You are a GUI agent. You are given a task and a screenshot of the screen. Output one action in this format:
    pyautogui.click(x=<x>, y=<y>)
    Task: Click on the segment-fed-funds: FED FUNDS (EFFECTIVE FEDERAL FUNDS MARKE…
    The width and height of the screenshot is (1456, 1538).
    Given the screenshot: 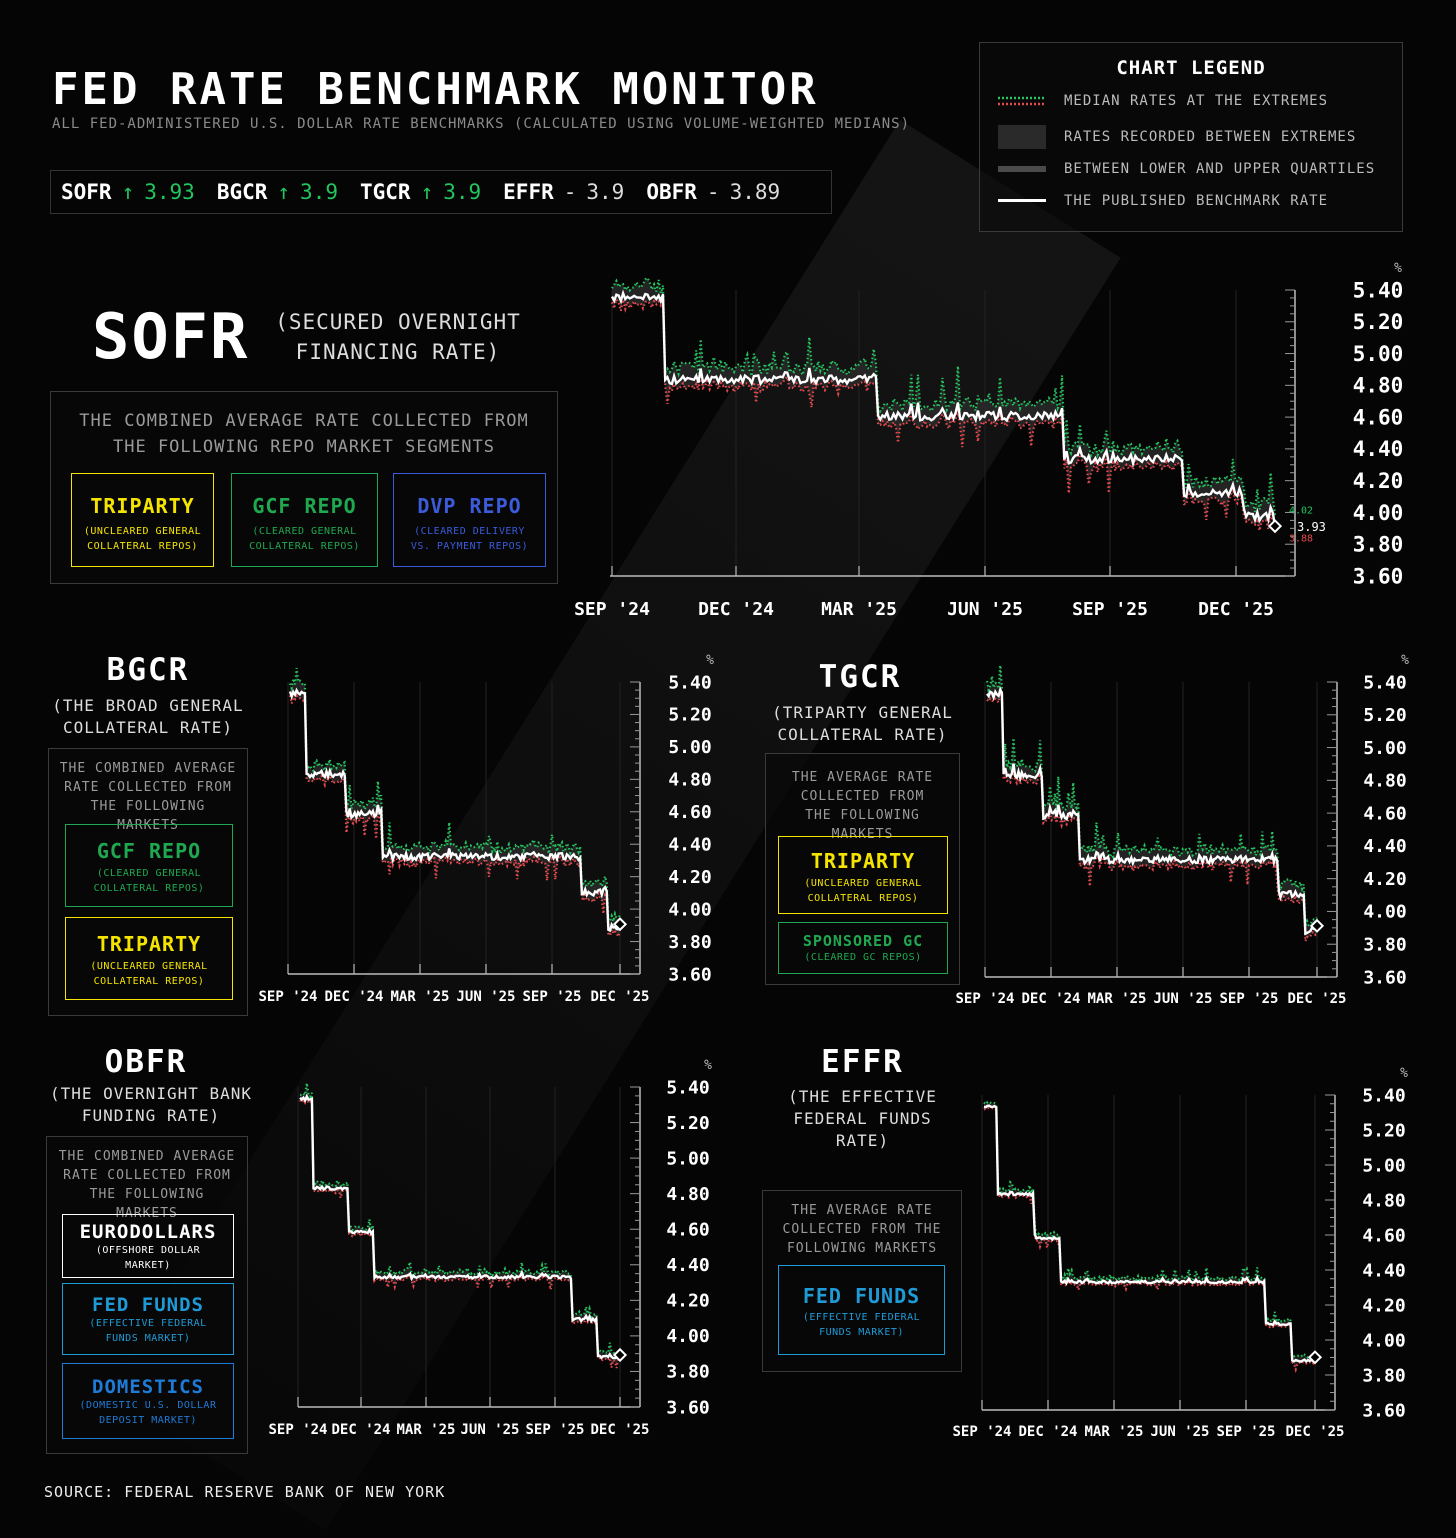 What is the action you would take?
    pyautogui.click(x=148, y=1319)
    